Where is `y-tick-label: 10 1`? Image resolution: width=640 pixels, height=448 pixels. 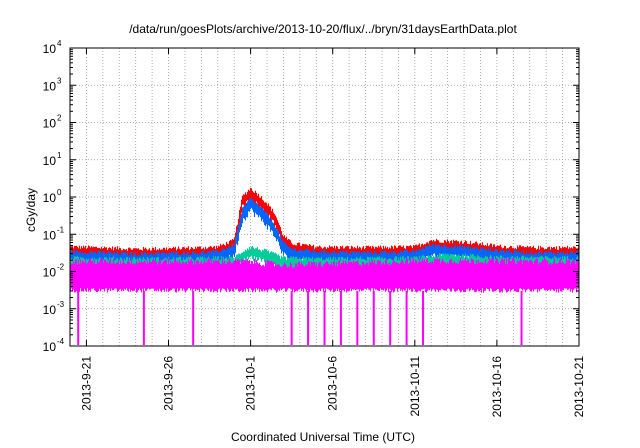 y-tick-label: 10 1 is located at coordinates (52, 159).